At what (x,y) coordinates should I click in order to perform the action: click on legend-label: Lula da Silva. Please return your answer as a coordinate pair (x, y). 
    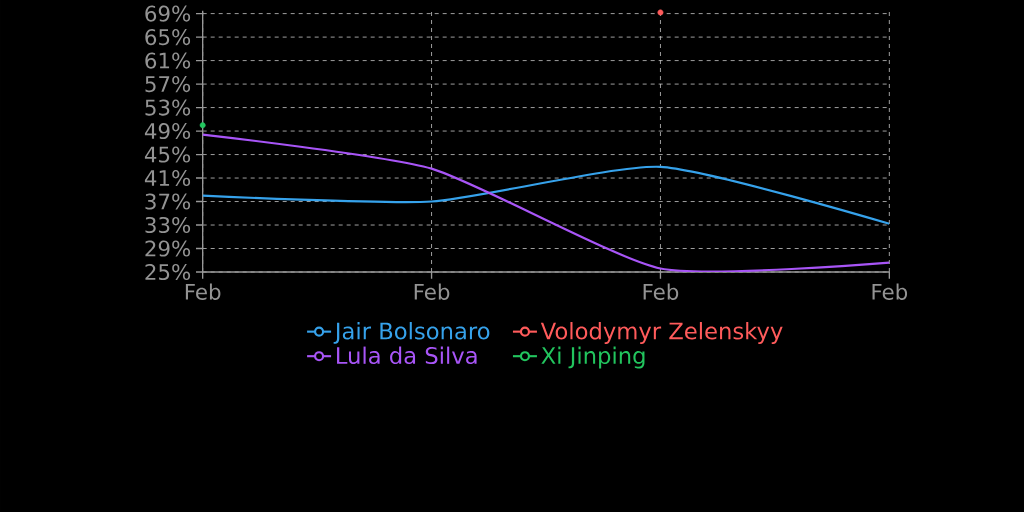
    Looking at the image, I should click on (407, 355).